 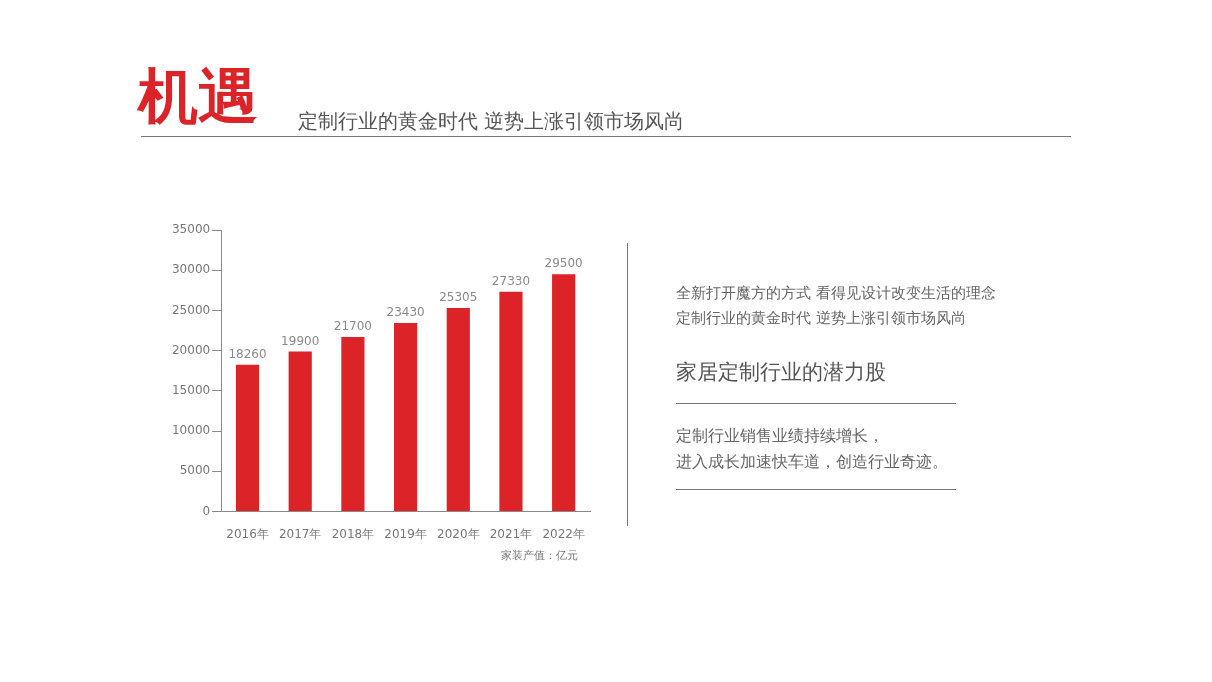 I want to click on y-tick-label: 0, so click(x=206, y=510).